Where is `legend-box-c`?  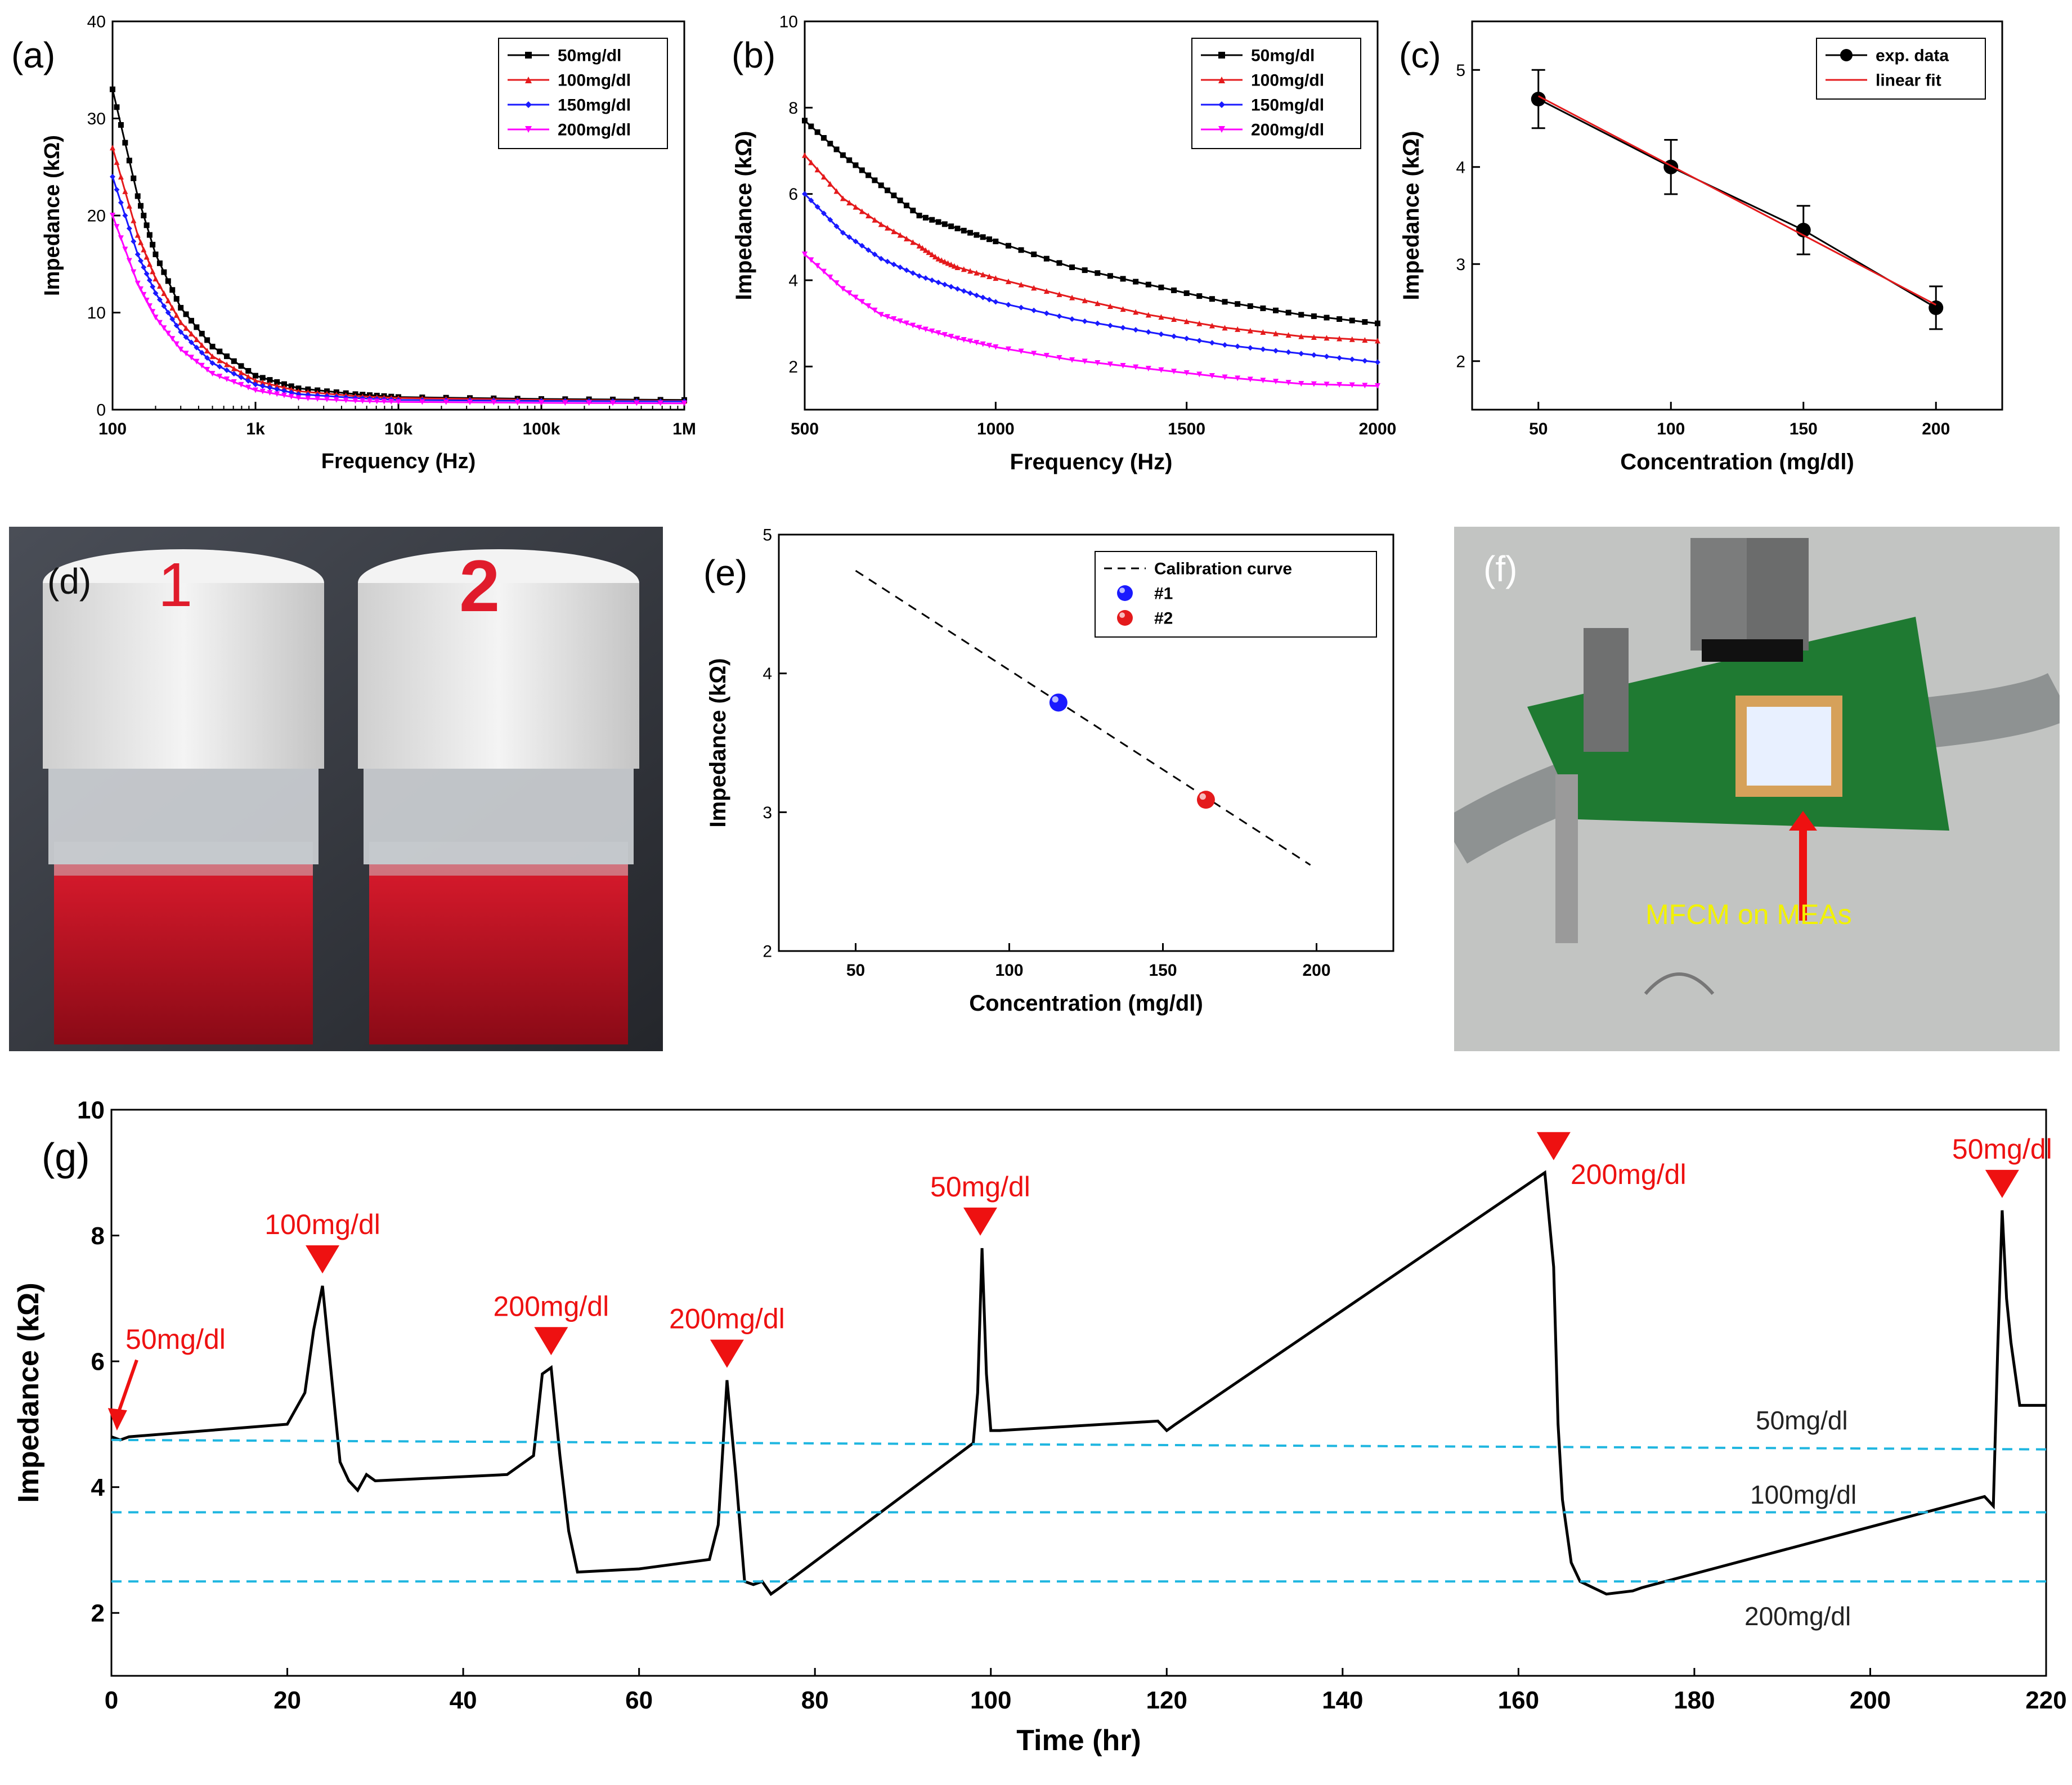 legend-box-c is located at coordinates (1901, 69).